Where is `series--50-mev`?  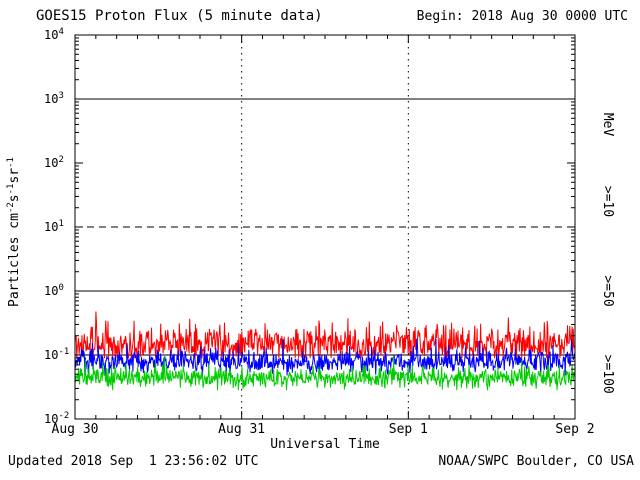
series--50-mev is located at coordinates (325, 357).